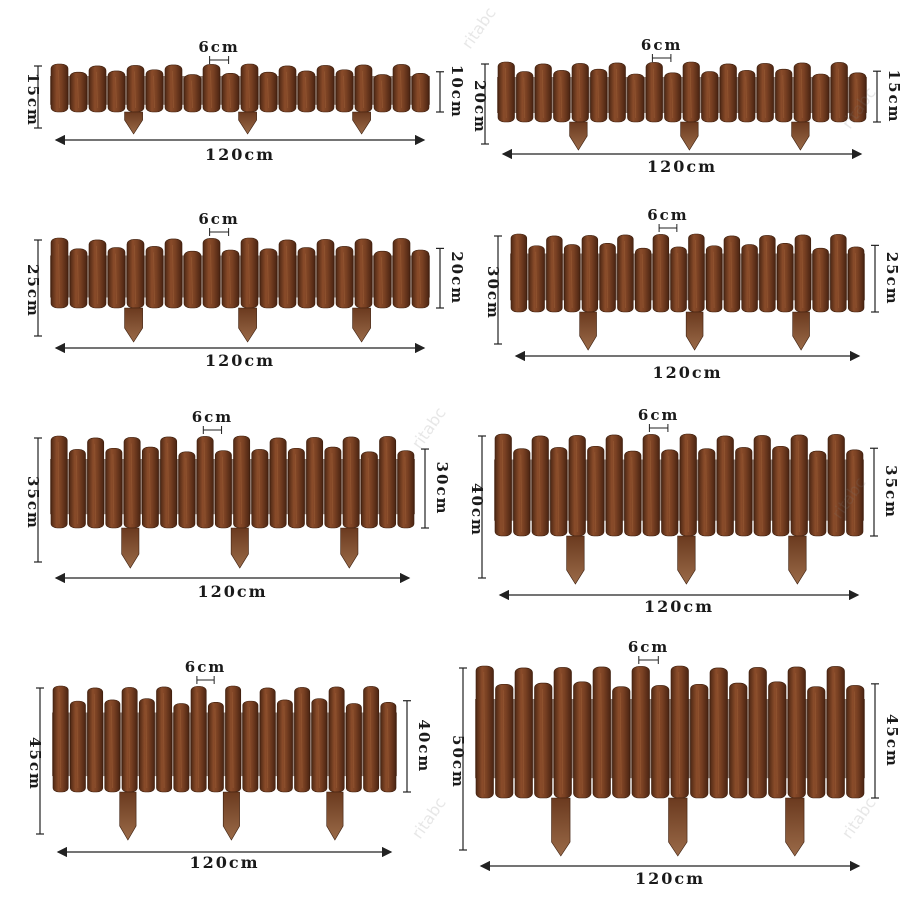  I want to click on right-height-label: 35cm, so click(891, 492).